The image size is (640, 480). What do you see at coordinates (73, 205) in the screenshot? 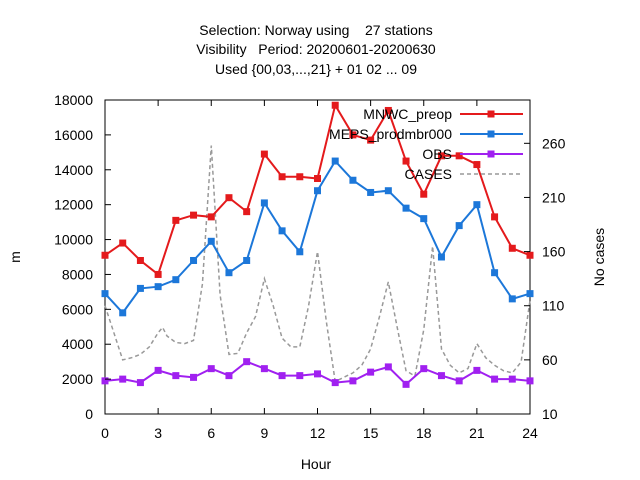
I see `y-tick-label: 12000` at bounding box center [73, 205].